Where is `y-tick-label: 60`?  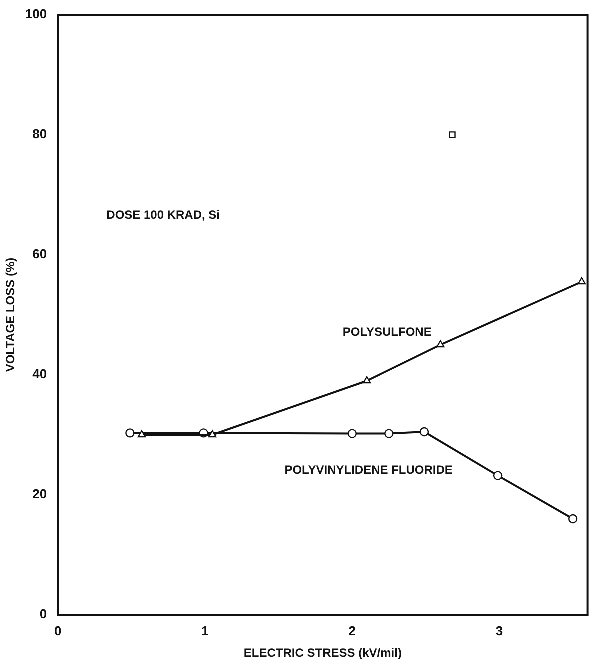
y-tick-label: 60 is located at coordinates (40, 254).